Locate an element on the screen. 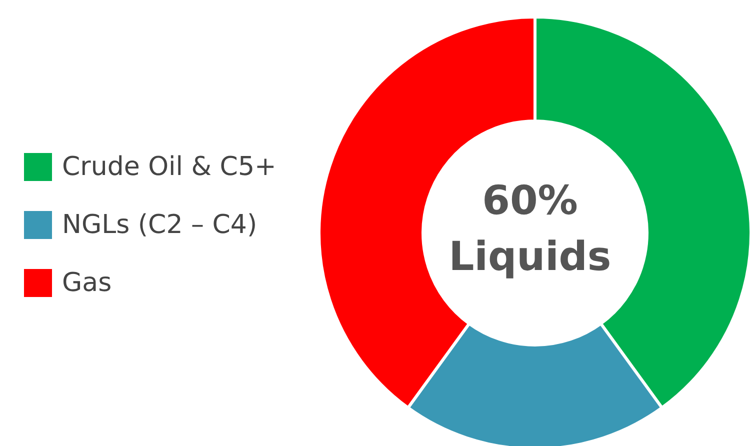 The height and width of the screenshot is (446, 750). text: 60% is located at coordinates (530, 201).